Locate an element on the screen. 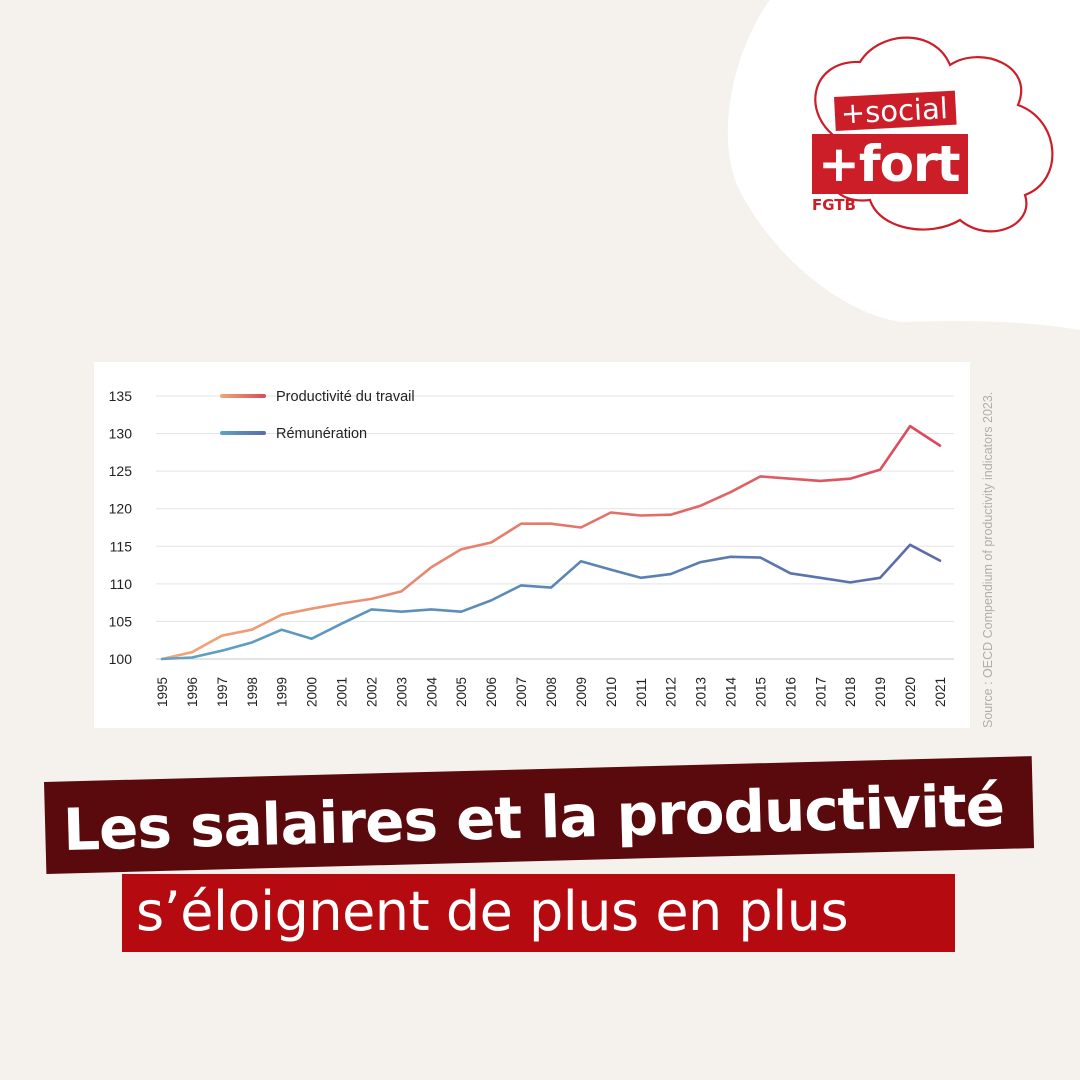 The width and height of the screenshot is (1080, 1080). x-tick-label: 2005 is located at coordinates (461, 692).